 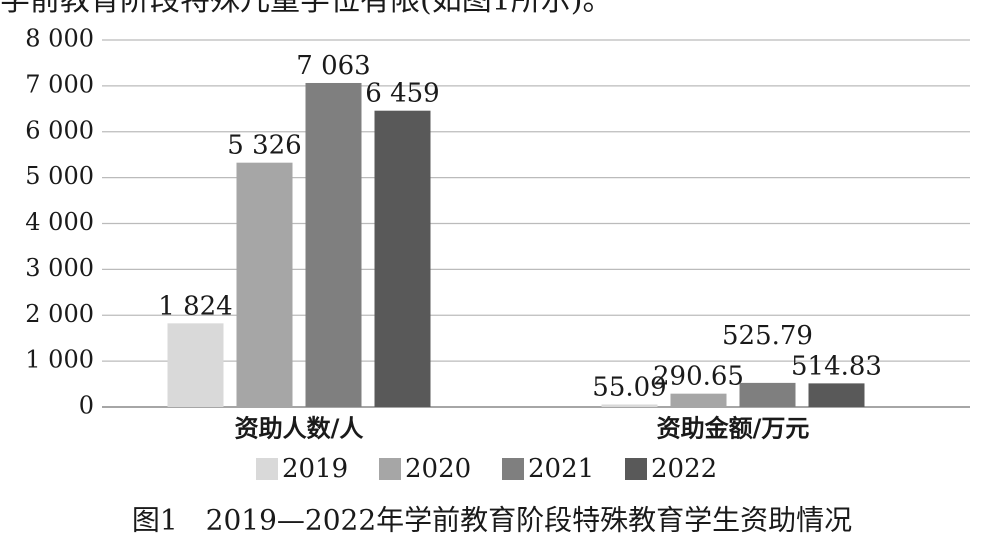 I want to click on x-tick-label: 资助人数/人, so click(x=299, y=428).